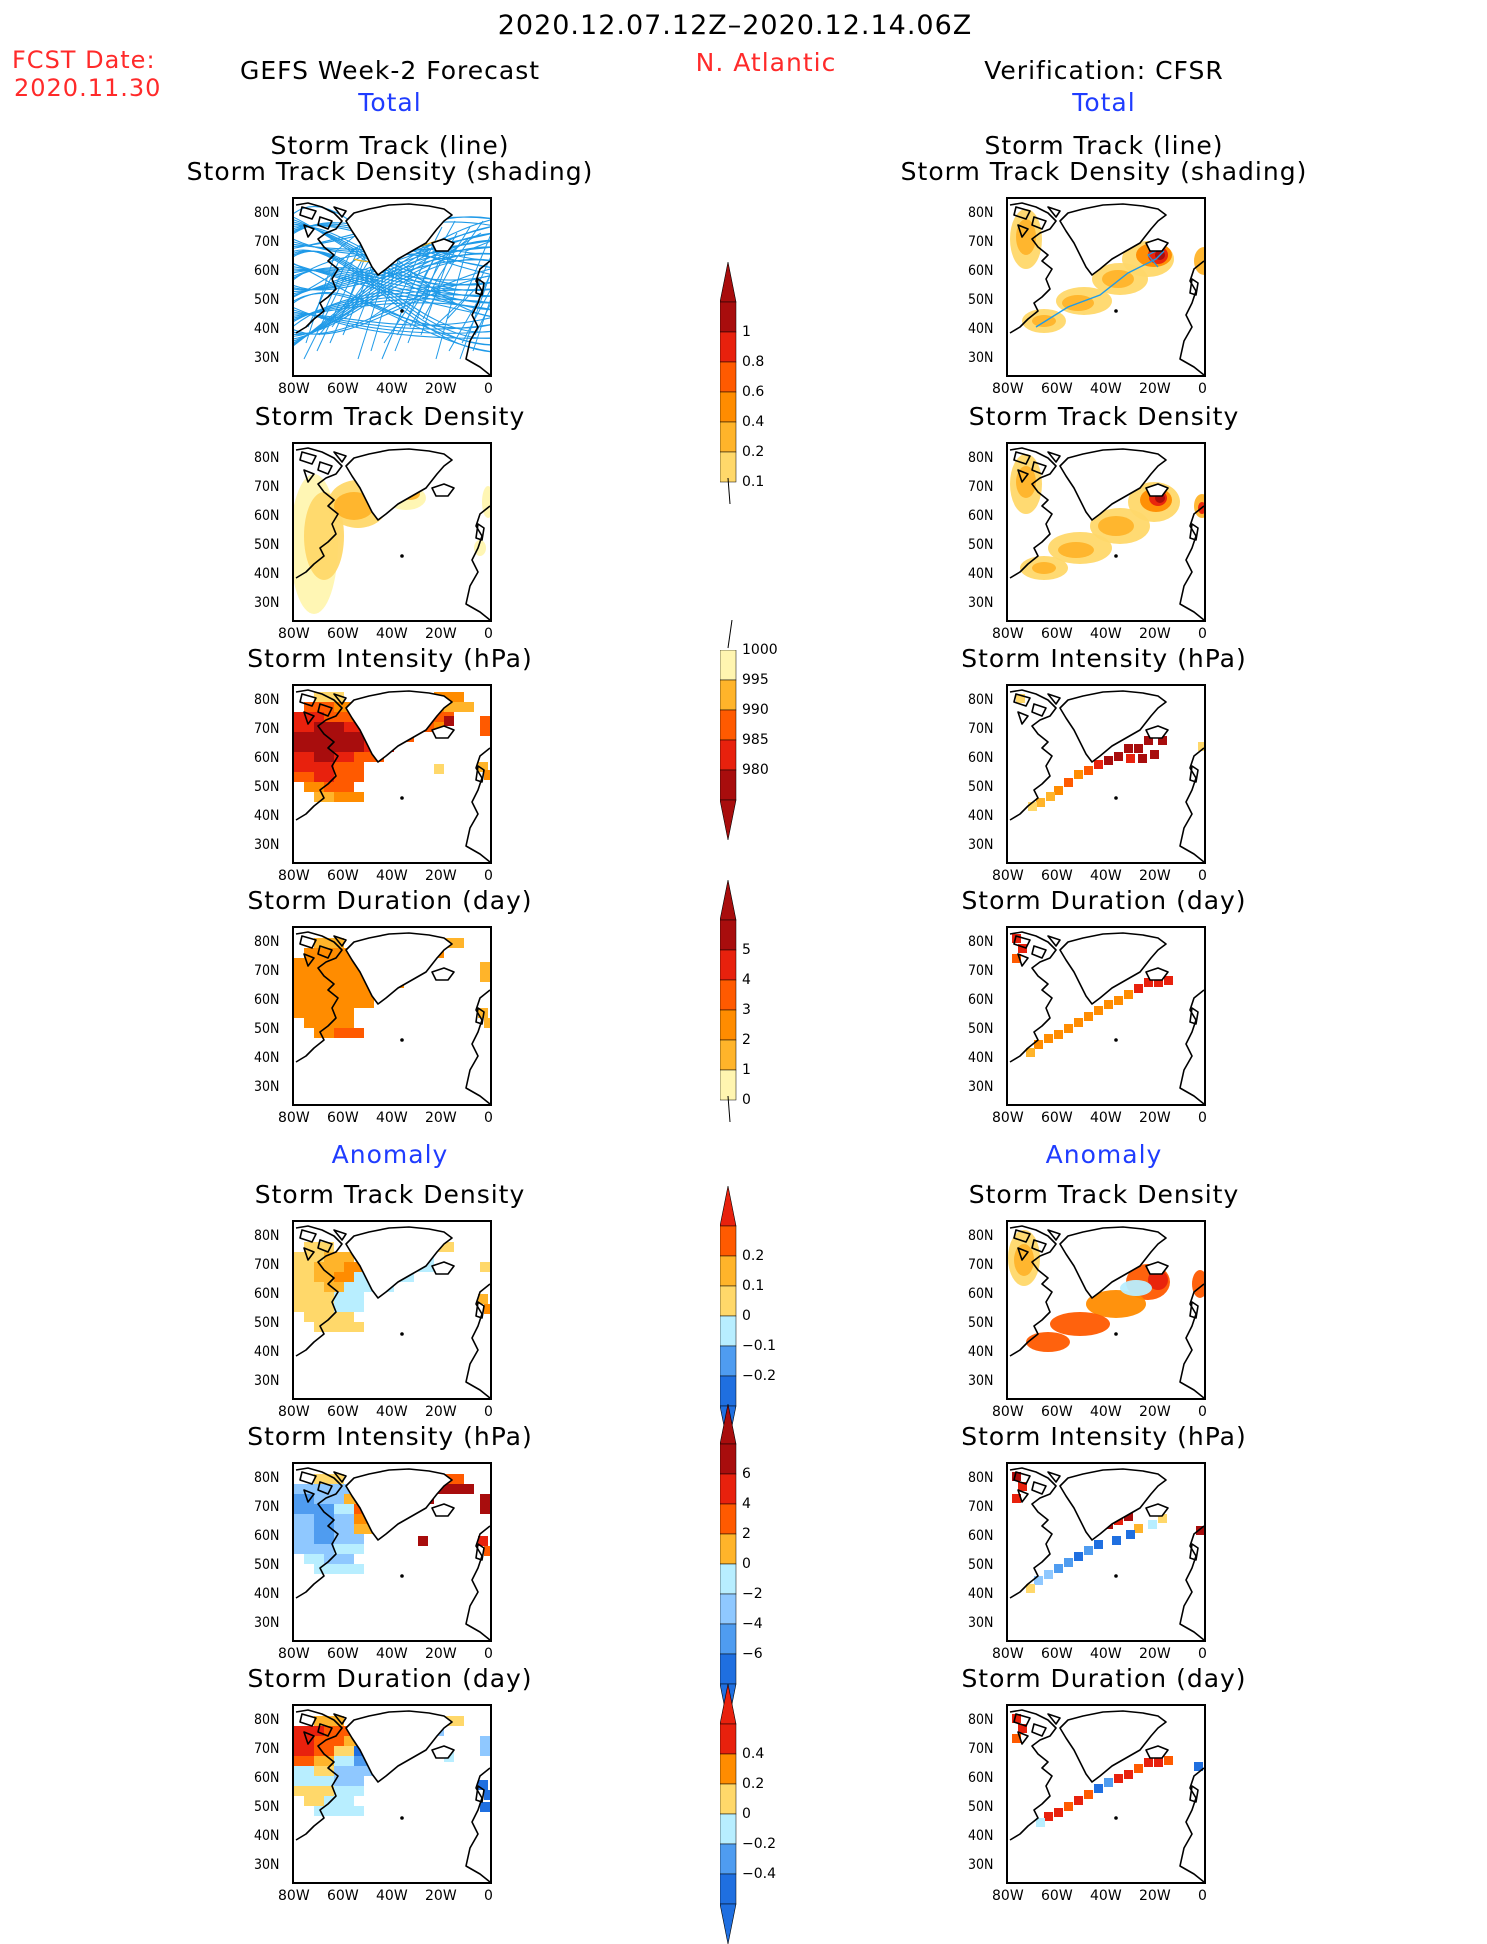  What do you see at coordinates (1106, 1310) in the screenshot?
I see `right-density-anom-map` at bounding box center [1106, 1310].